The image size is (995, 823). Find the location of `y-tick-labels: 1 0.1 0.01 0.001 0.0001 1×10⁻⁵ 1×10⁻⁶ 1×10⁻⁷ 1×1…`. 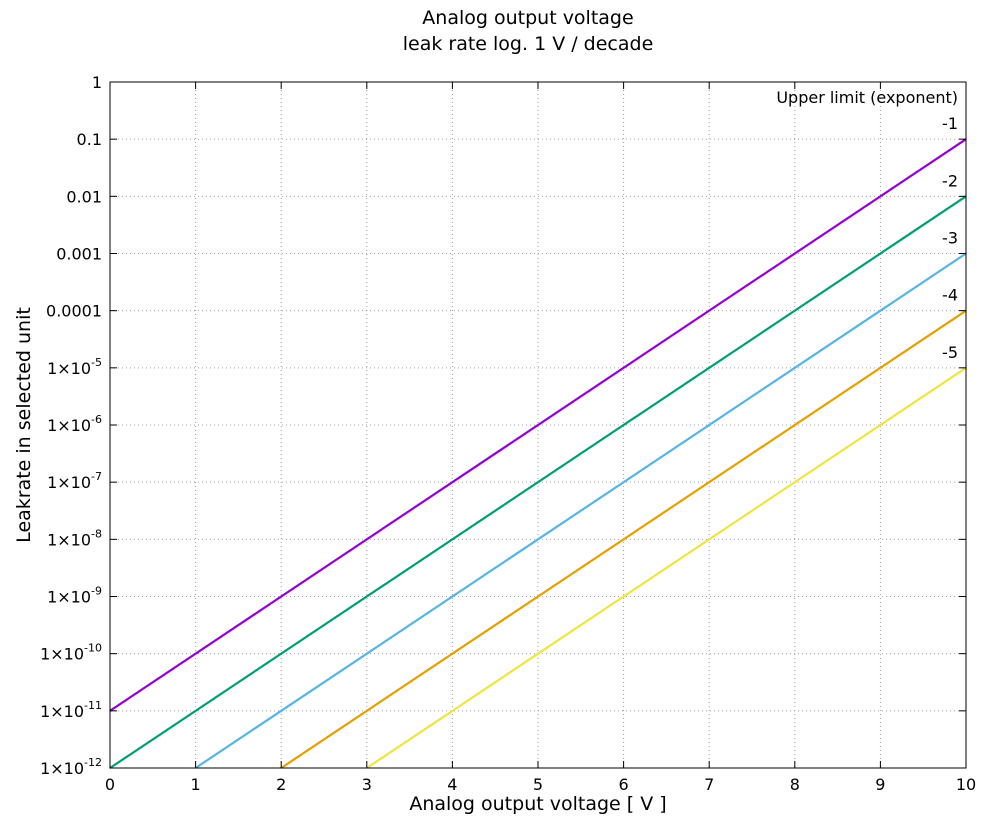

y-tick-labels: 1 0.1 0.01 0.001 0.0001 1×10⁻⁵ 1×10⁻⁶ 1×10⁻⁷ 1×1… is located at coordinates (71, 425).